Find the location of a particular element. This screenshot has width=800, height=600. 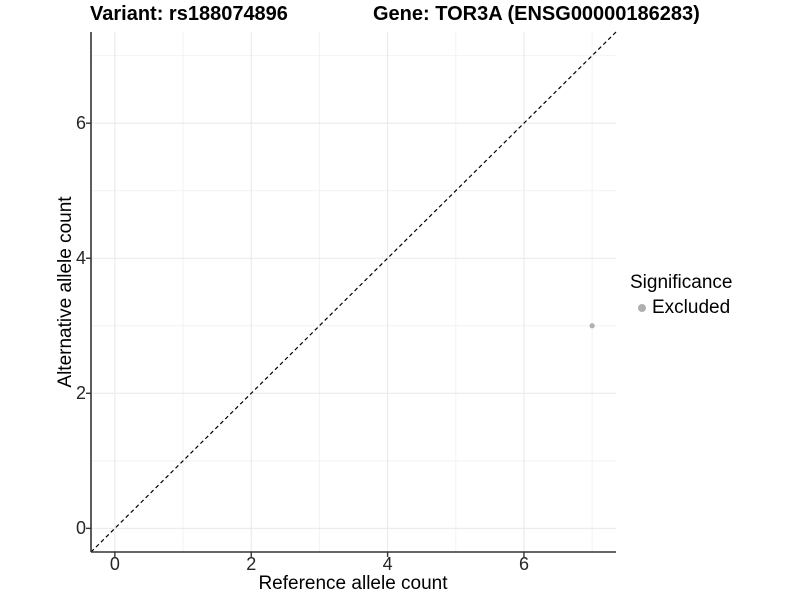

y-tick-label: 2 is located at coordinates (80, 393).